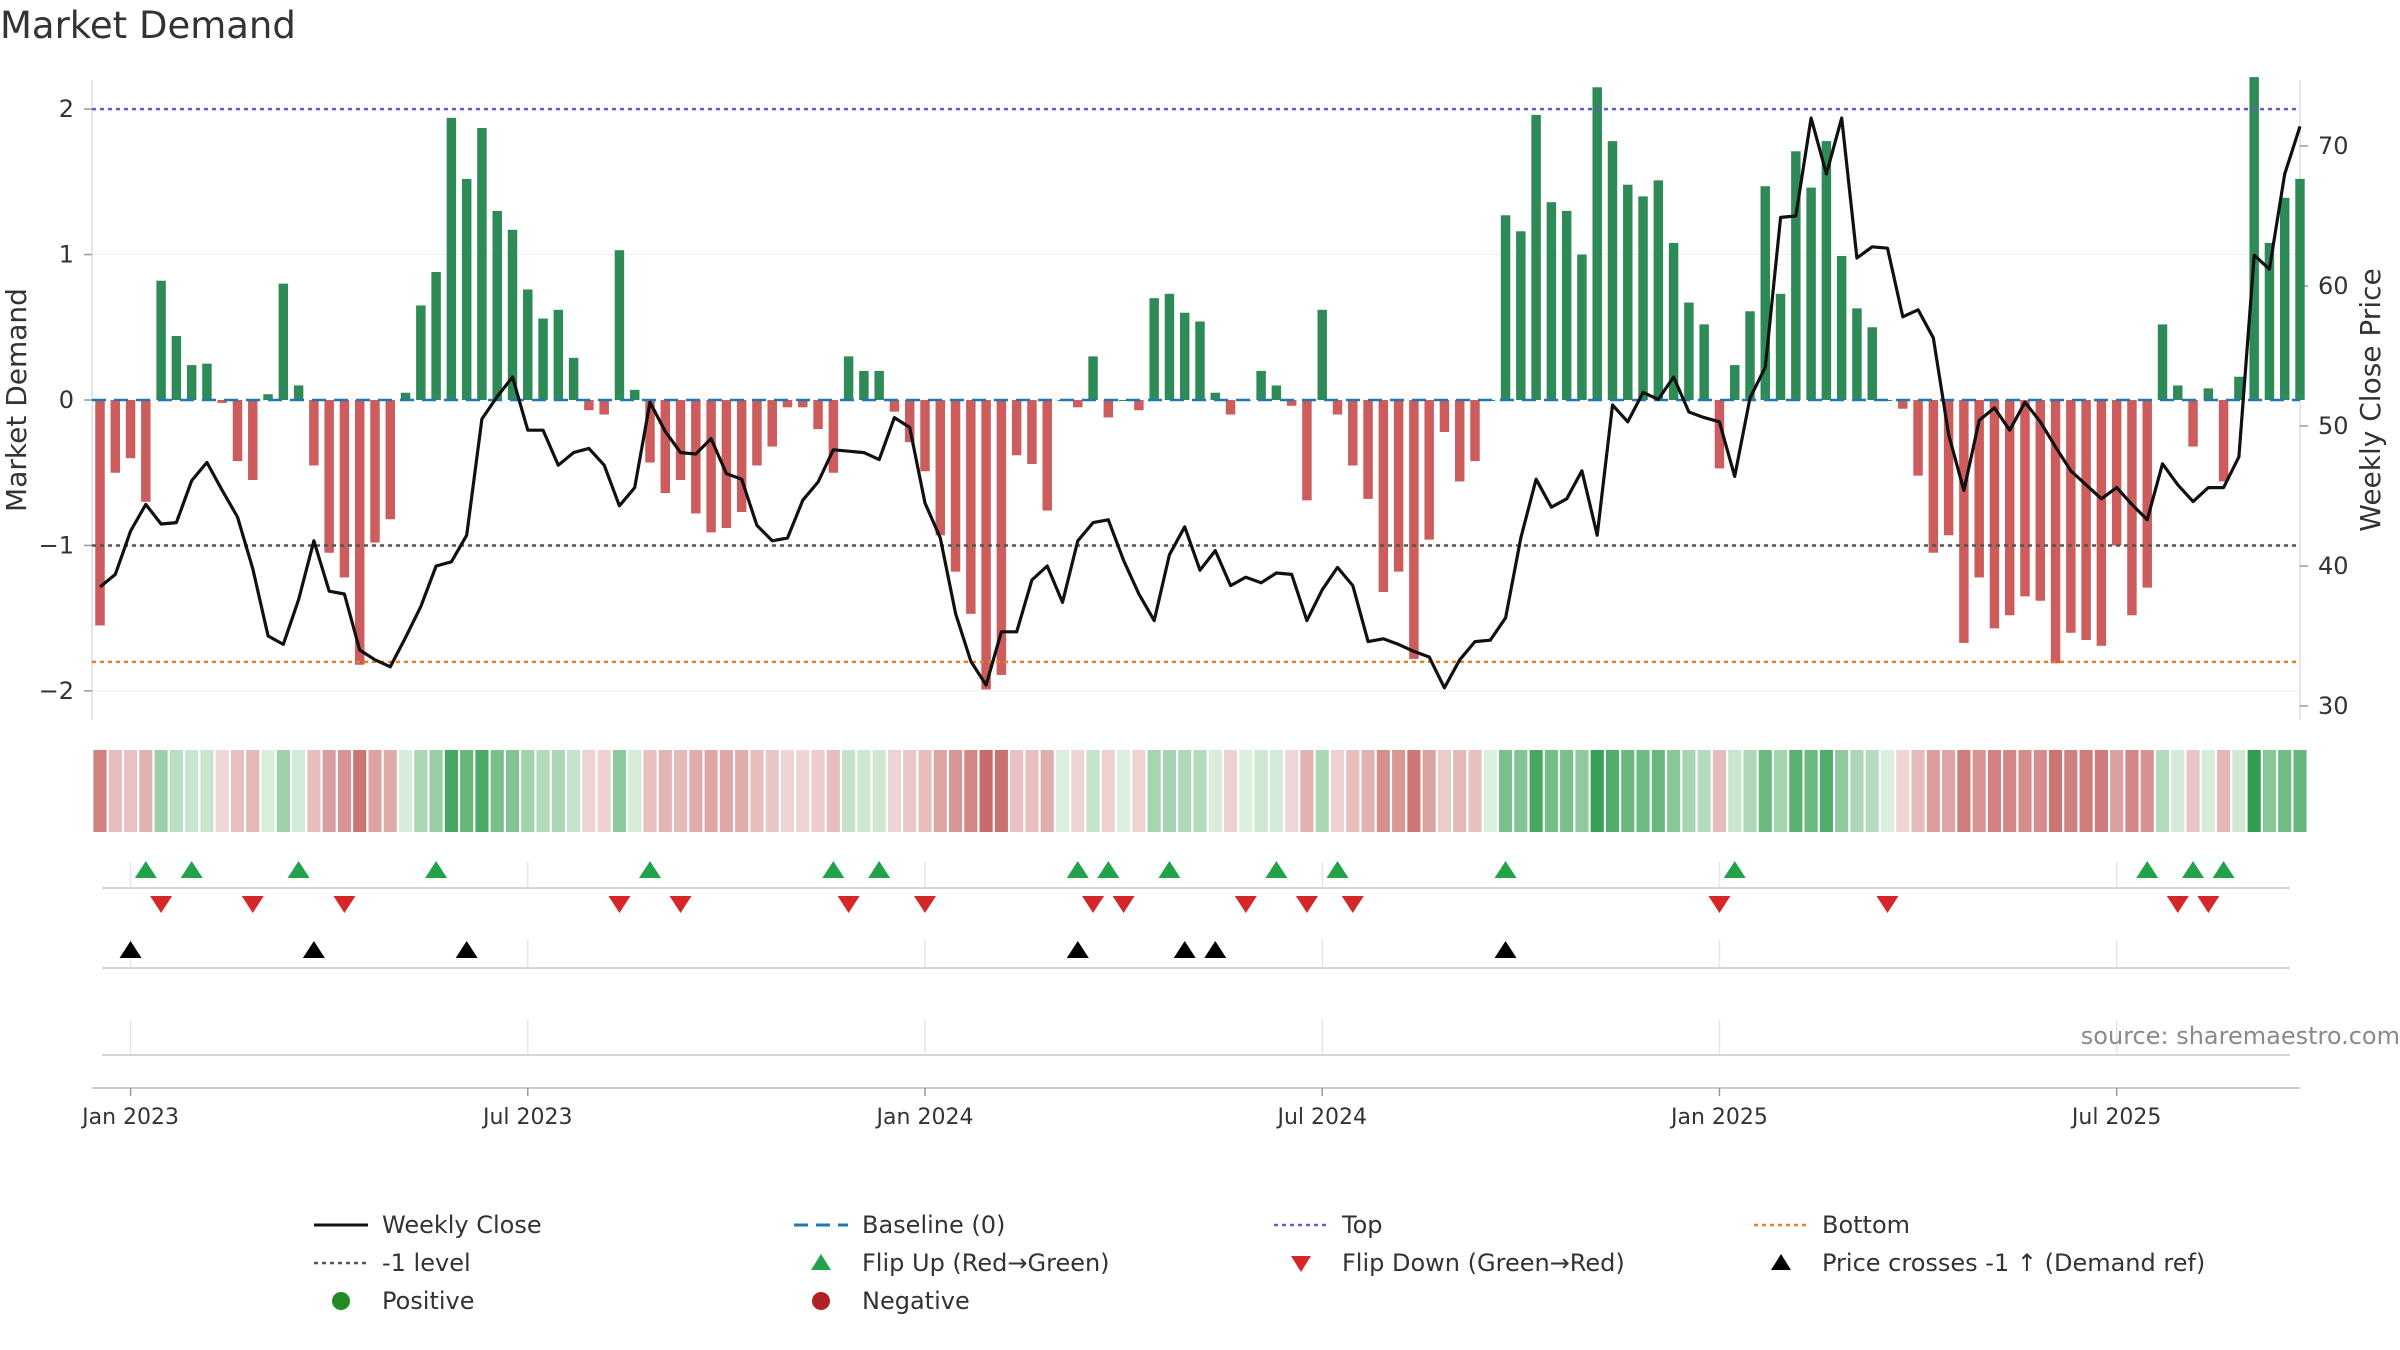 The width and height of the screenshot is (2400, 1350). What do you see at coordinates (1977, 1263) in the screenshot?
I see `legend-item-cross: Price crosses -1 ↑ (Demand ref)` at bounding box center [1977, 1263].